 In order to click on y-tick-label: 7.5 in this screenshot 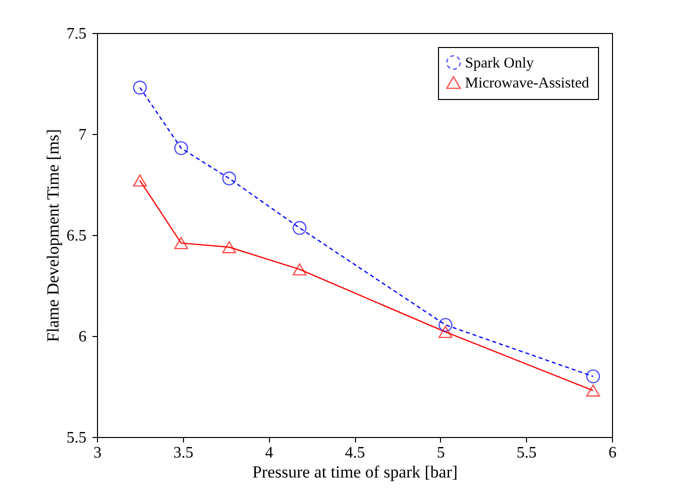, I will do `click(76, 34)`.